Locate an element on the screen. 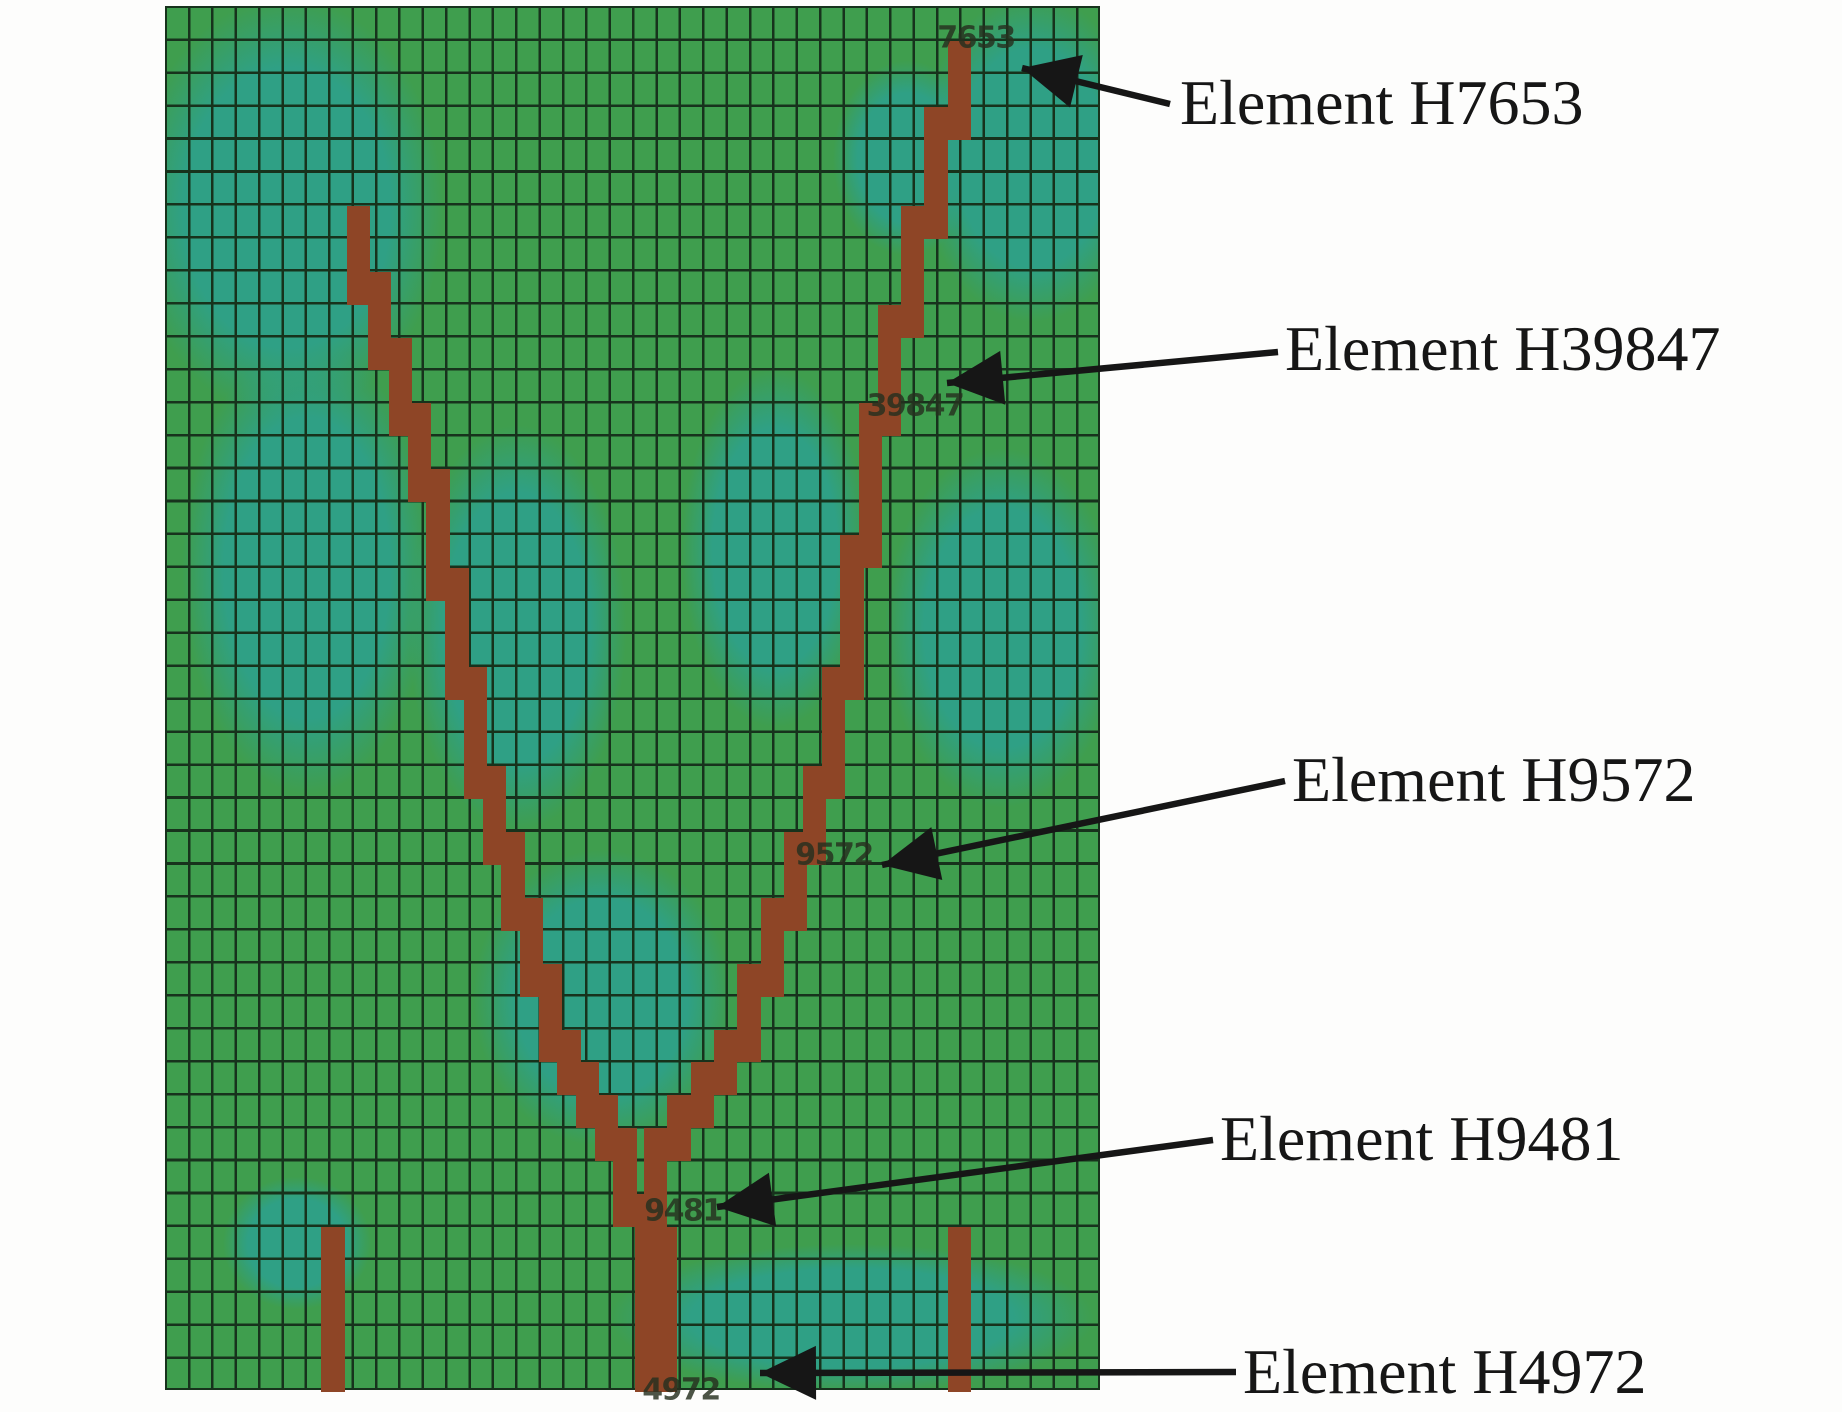  callout-label: Element H9572 is located at coordinates (1494, 779).